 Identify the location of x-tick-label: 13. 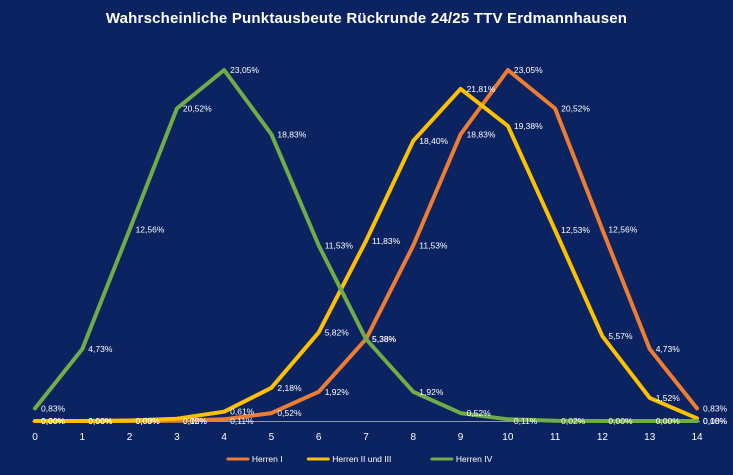
(650, 437).